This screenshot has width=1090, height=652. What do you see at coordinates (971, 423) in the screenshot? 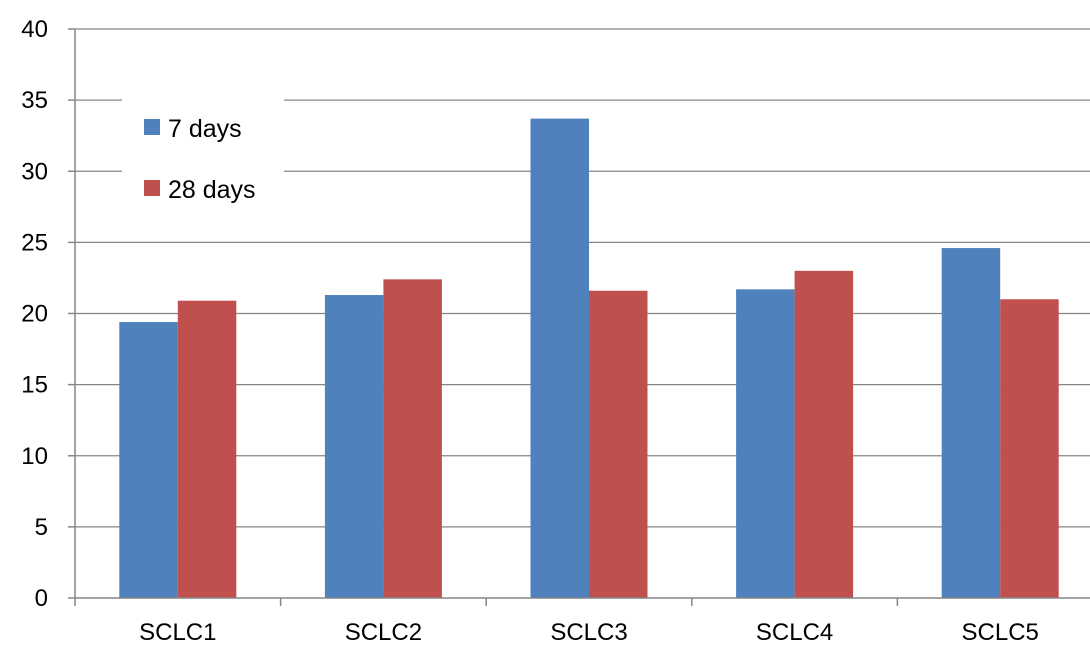
I see `bar-sclc5-7-days` at bounding box center [971, 423].